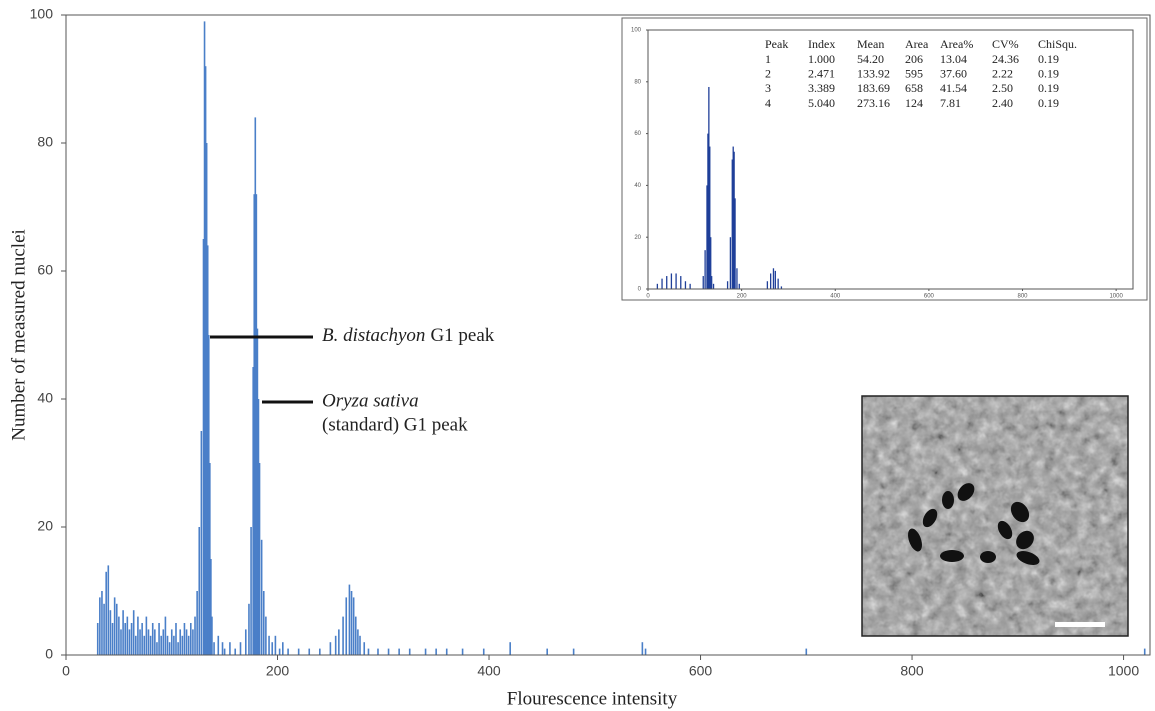  What do you see at coordinates (953, 73) in the screenshot?
I see `table-cell: 37.60` at bounding box center [953, 73].